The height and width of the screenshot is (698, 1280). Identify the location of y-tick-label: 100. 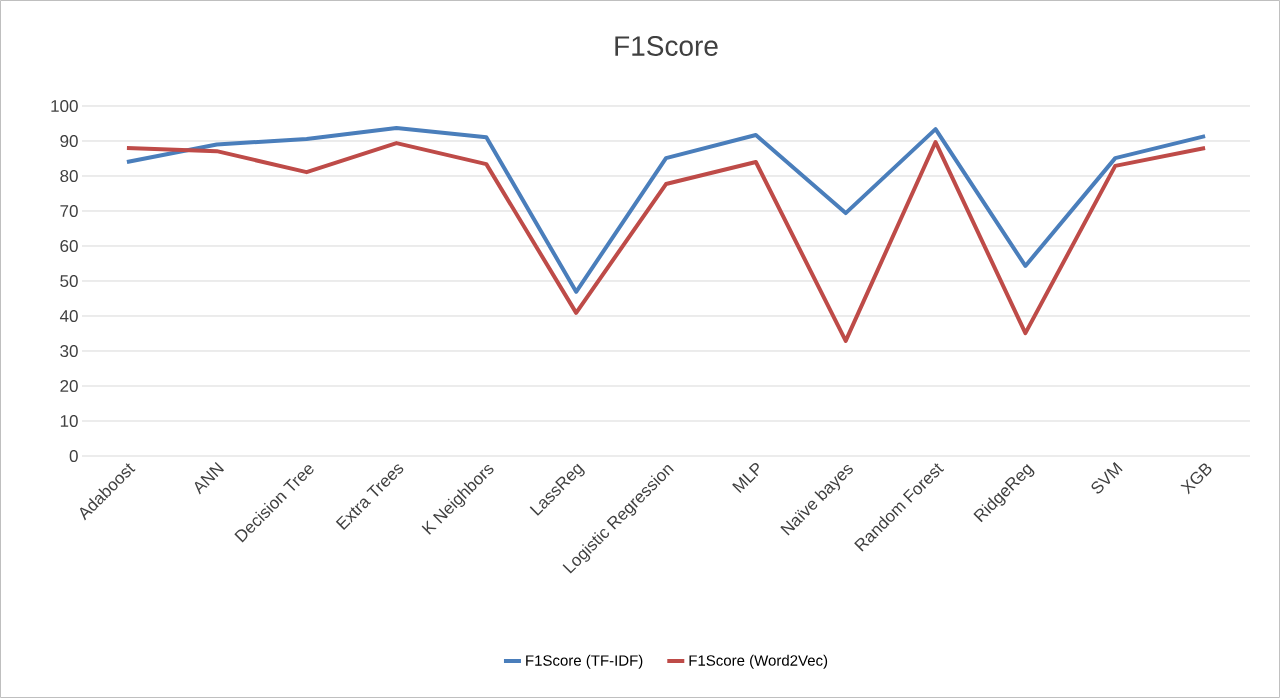
(64, 106).